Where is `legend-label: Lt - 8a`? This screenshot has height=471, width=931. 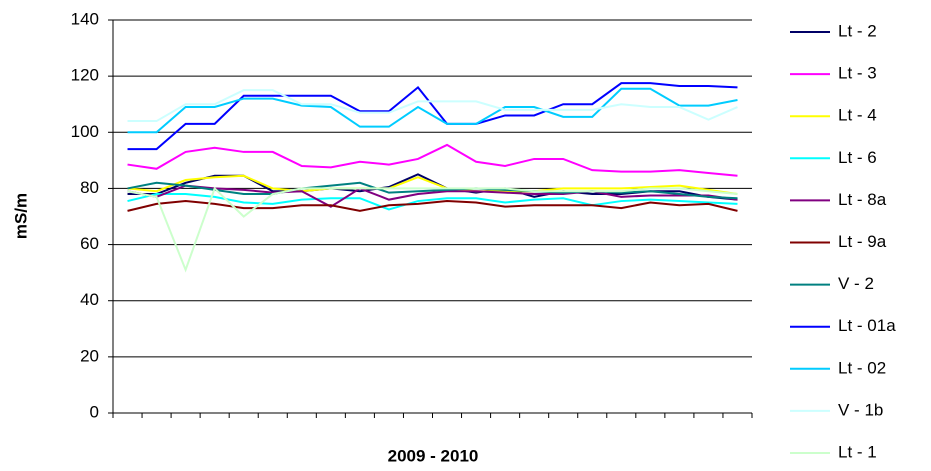 legend-label: Lt - 8a is located at coordinates (862, 199).